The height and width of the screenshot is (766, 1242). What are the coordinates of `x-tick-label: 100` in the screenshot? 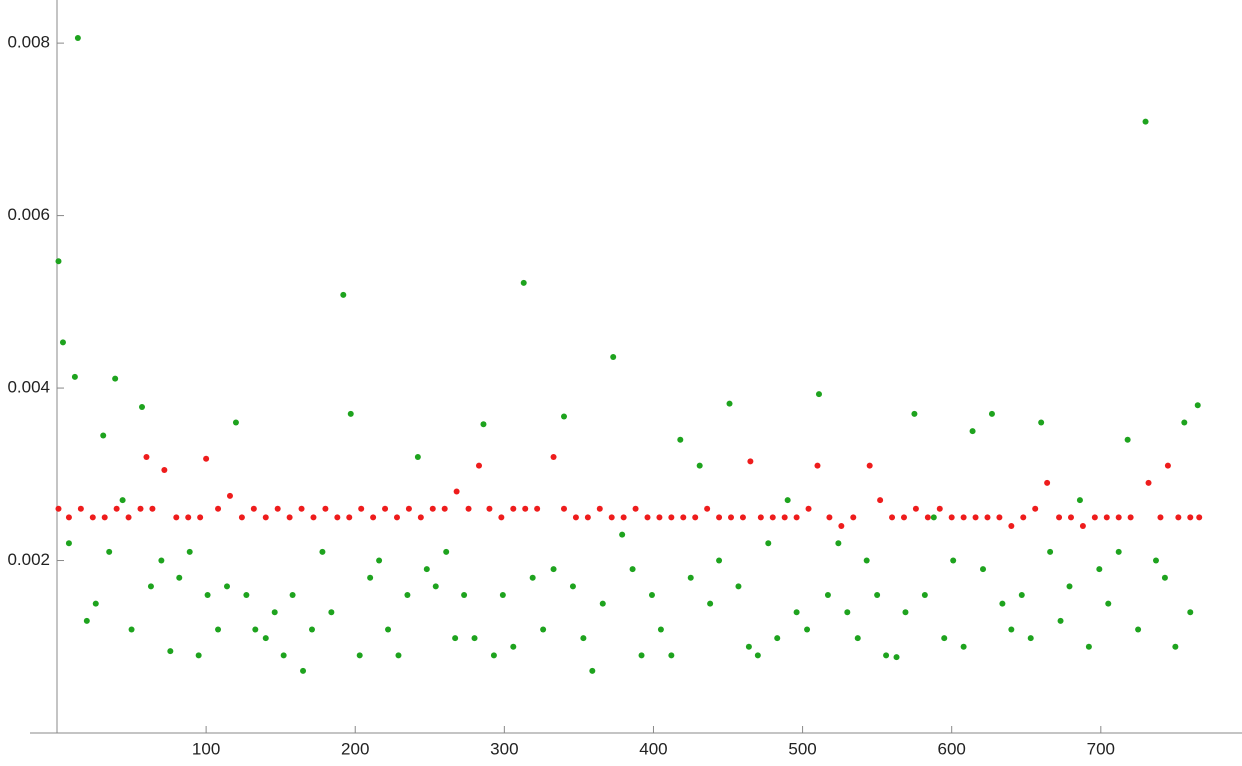 It's located at (206, 748).